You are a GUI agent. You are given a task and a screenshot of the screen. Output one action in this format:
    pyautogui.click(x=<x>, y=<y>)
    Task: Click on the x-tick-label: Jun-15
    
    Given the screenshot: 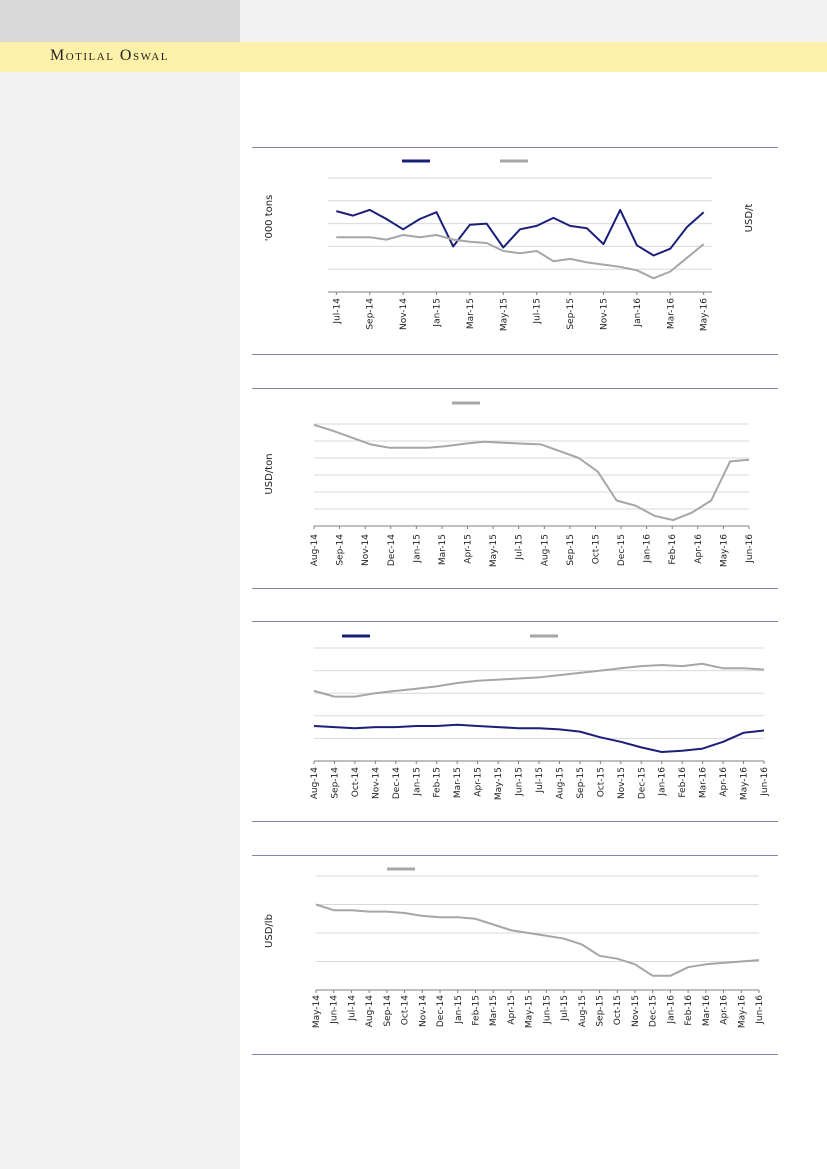 What is the action you would take?
    pyautogui.click(x=520, y=782)
    